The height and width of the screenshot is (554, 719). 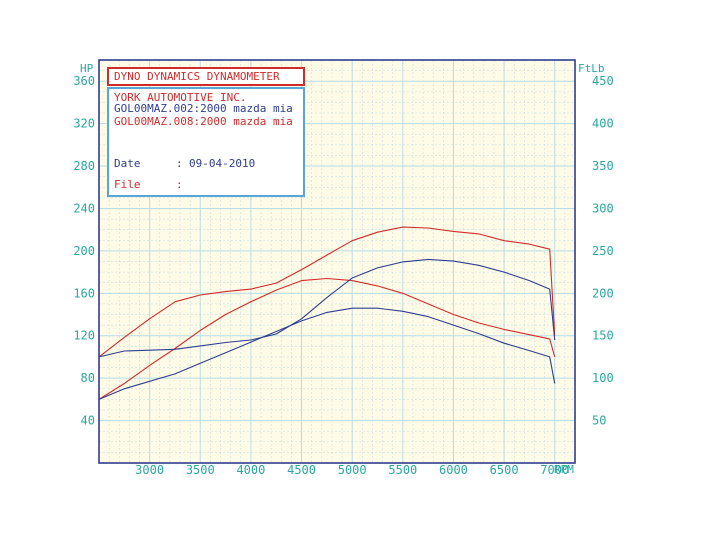 What do you see at coordinates (203, 108) in the screenshot?
I see `info-run1: GOL00MAZ.002:2000 mazda mia` at bounding box center [203, 108].